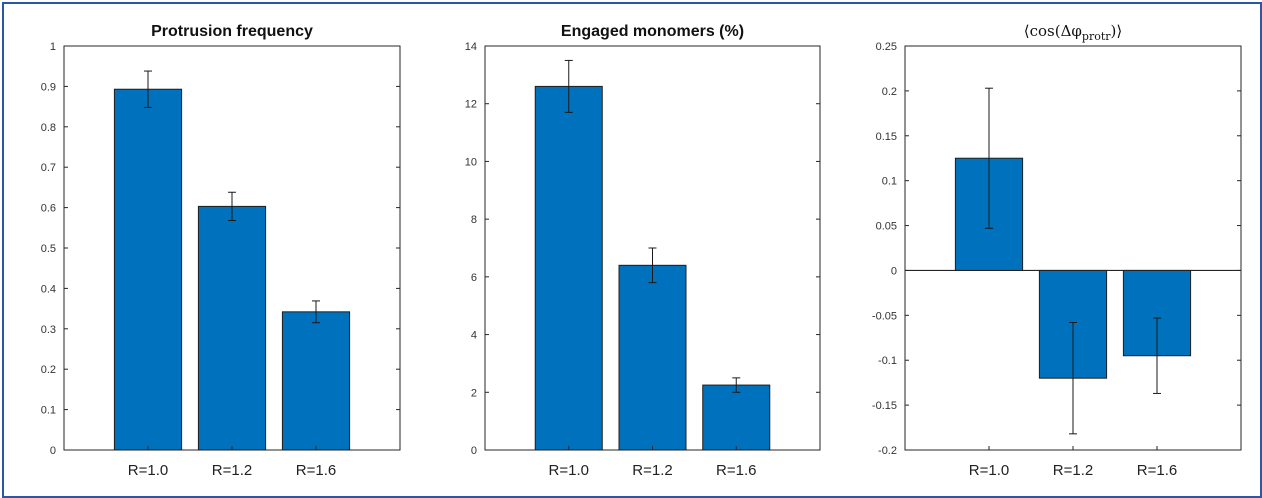 This screenshot has width=1262, height=498. What do you see at coordinates (232, 31) in the screenshot?
I see `chart-title: Protrusion frequency` at bounding box center [232, 31].